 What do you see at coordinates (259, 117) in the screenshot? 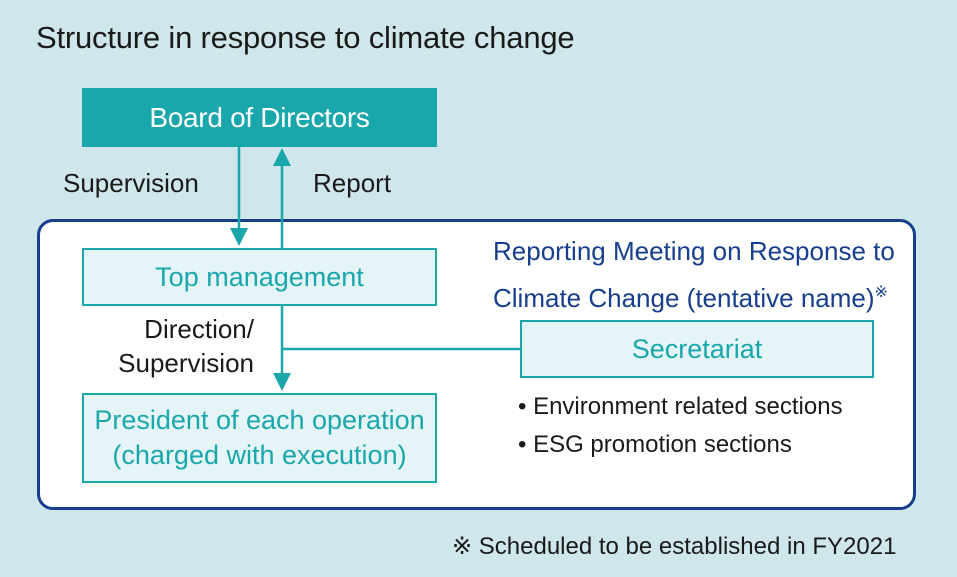
I see `board-of-directors-box: Board of Directors` at bounding box center [259, 117].